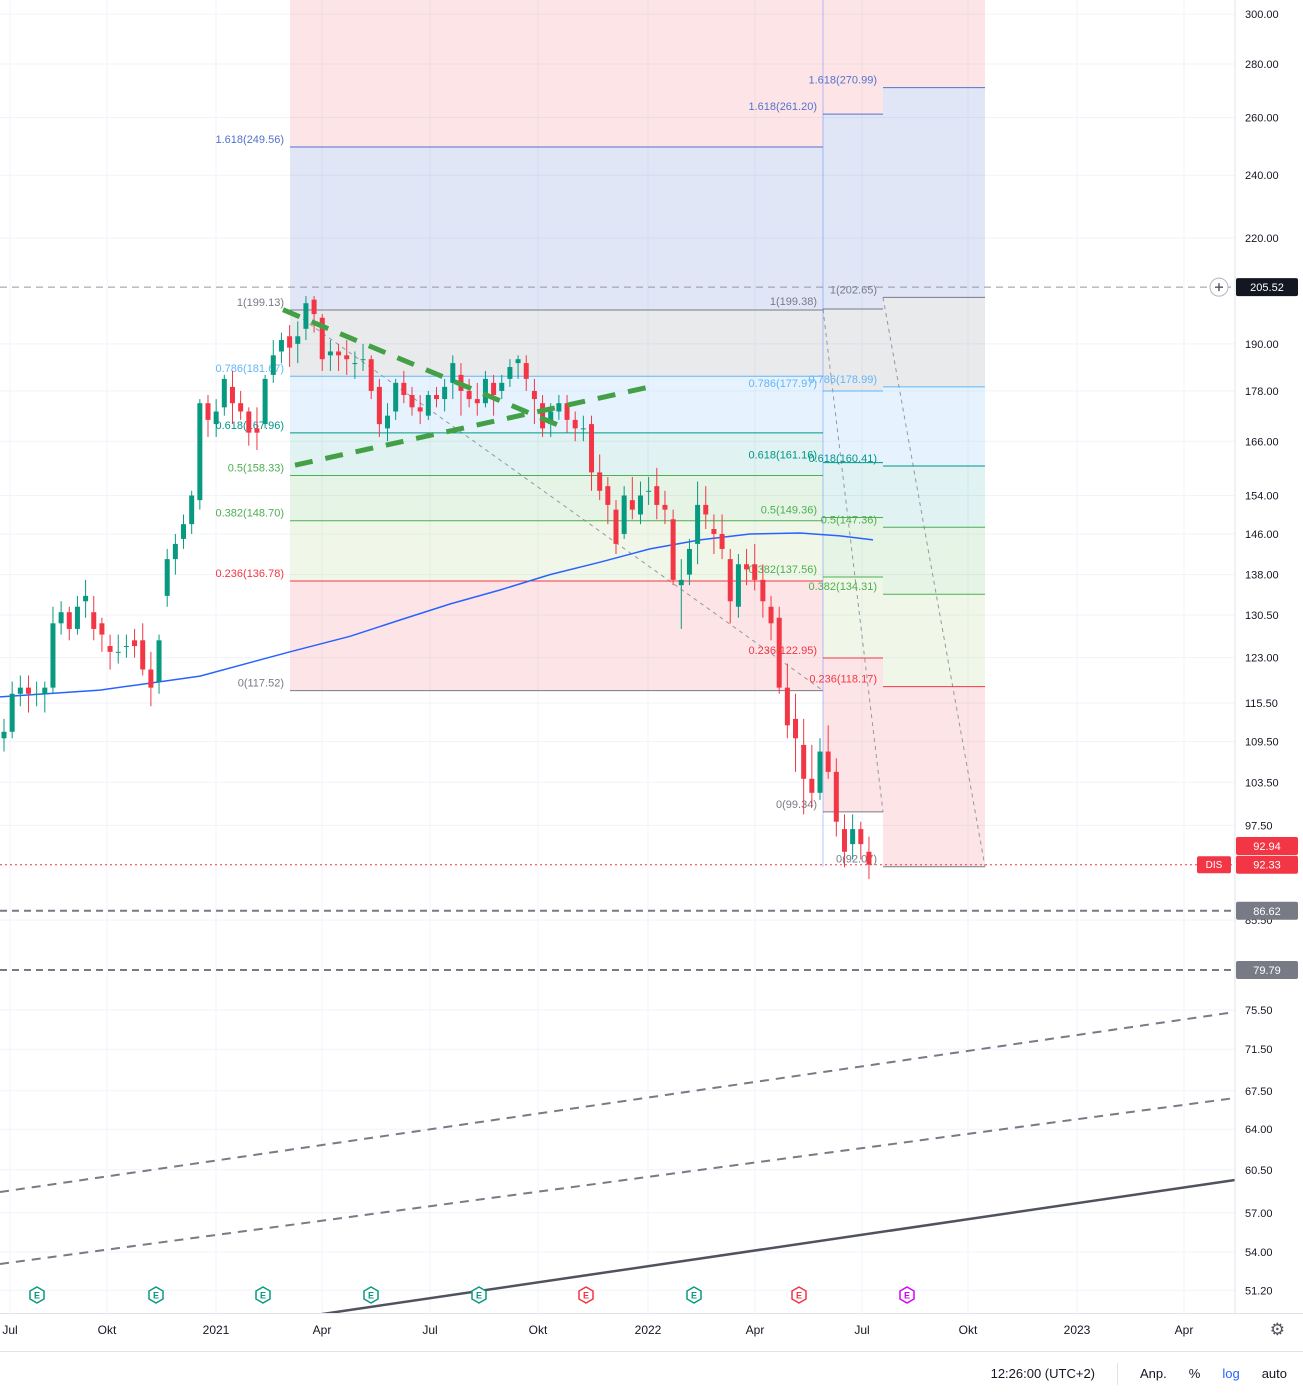  What do you see at coordinates (1214, 865) in the screenshot?
I see `symbol-badge` at bounding box center [1214, 865].